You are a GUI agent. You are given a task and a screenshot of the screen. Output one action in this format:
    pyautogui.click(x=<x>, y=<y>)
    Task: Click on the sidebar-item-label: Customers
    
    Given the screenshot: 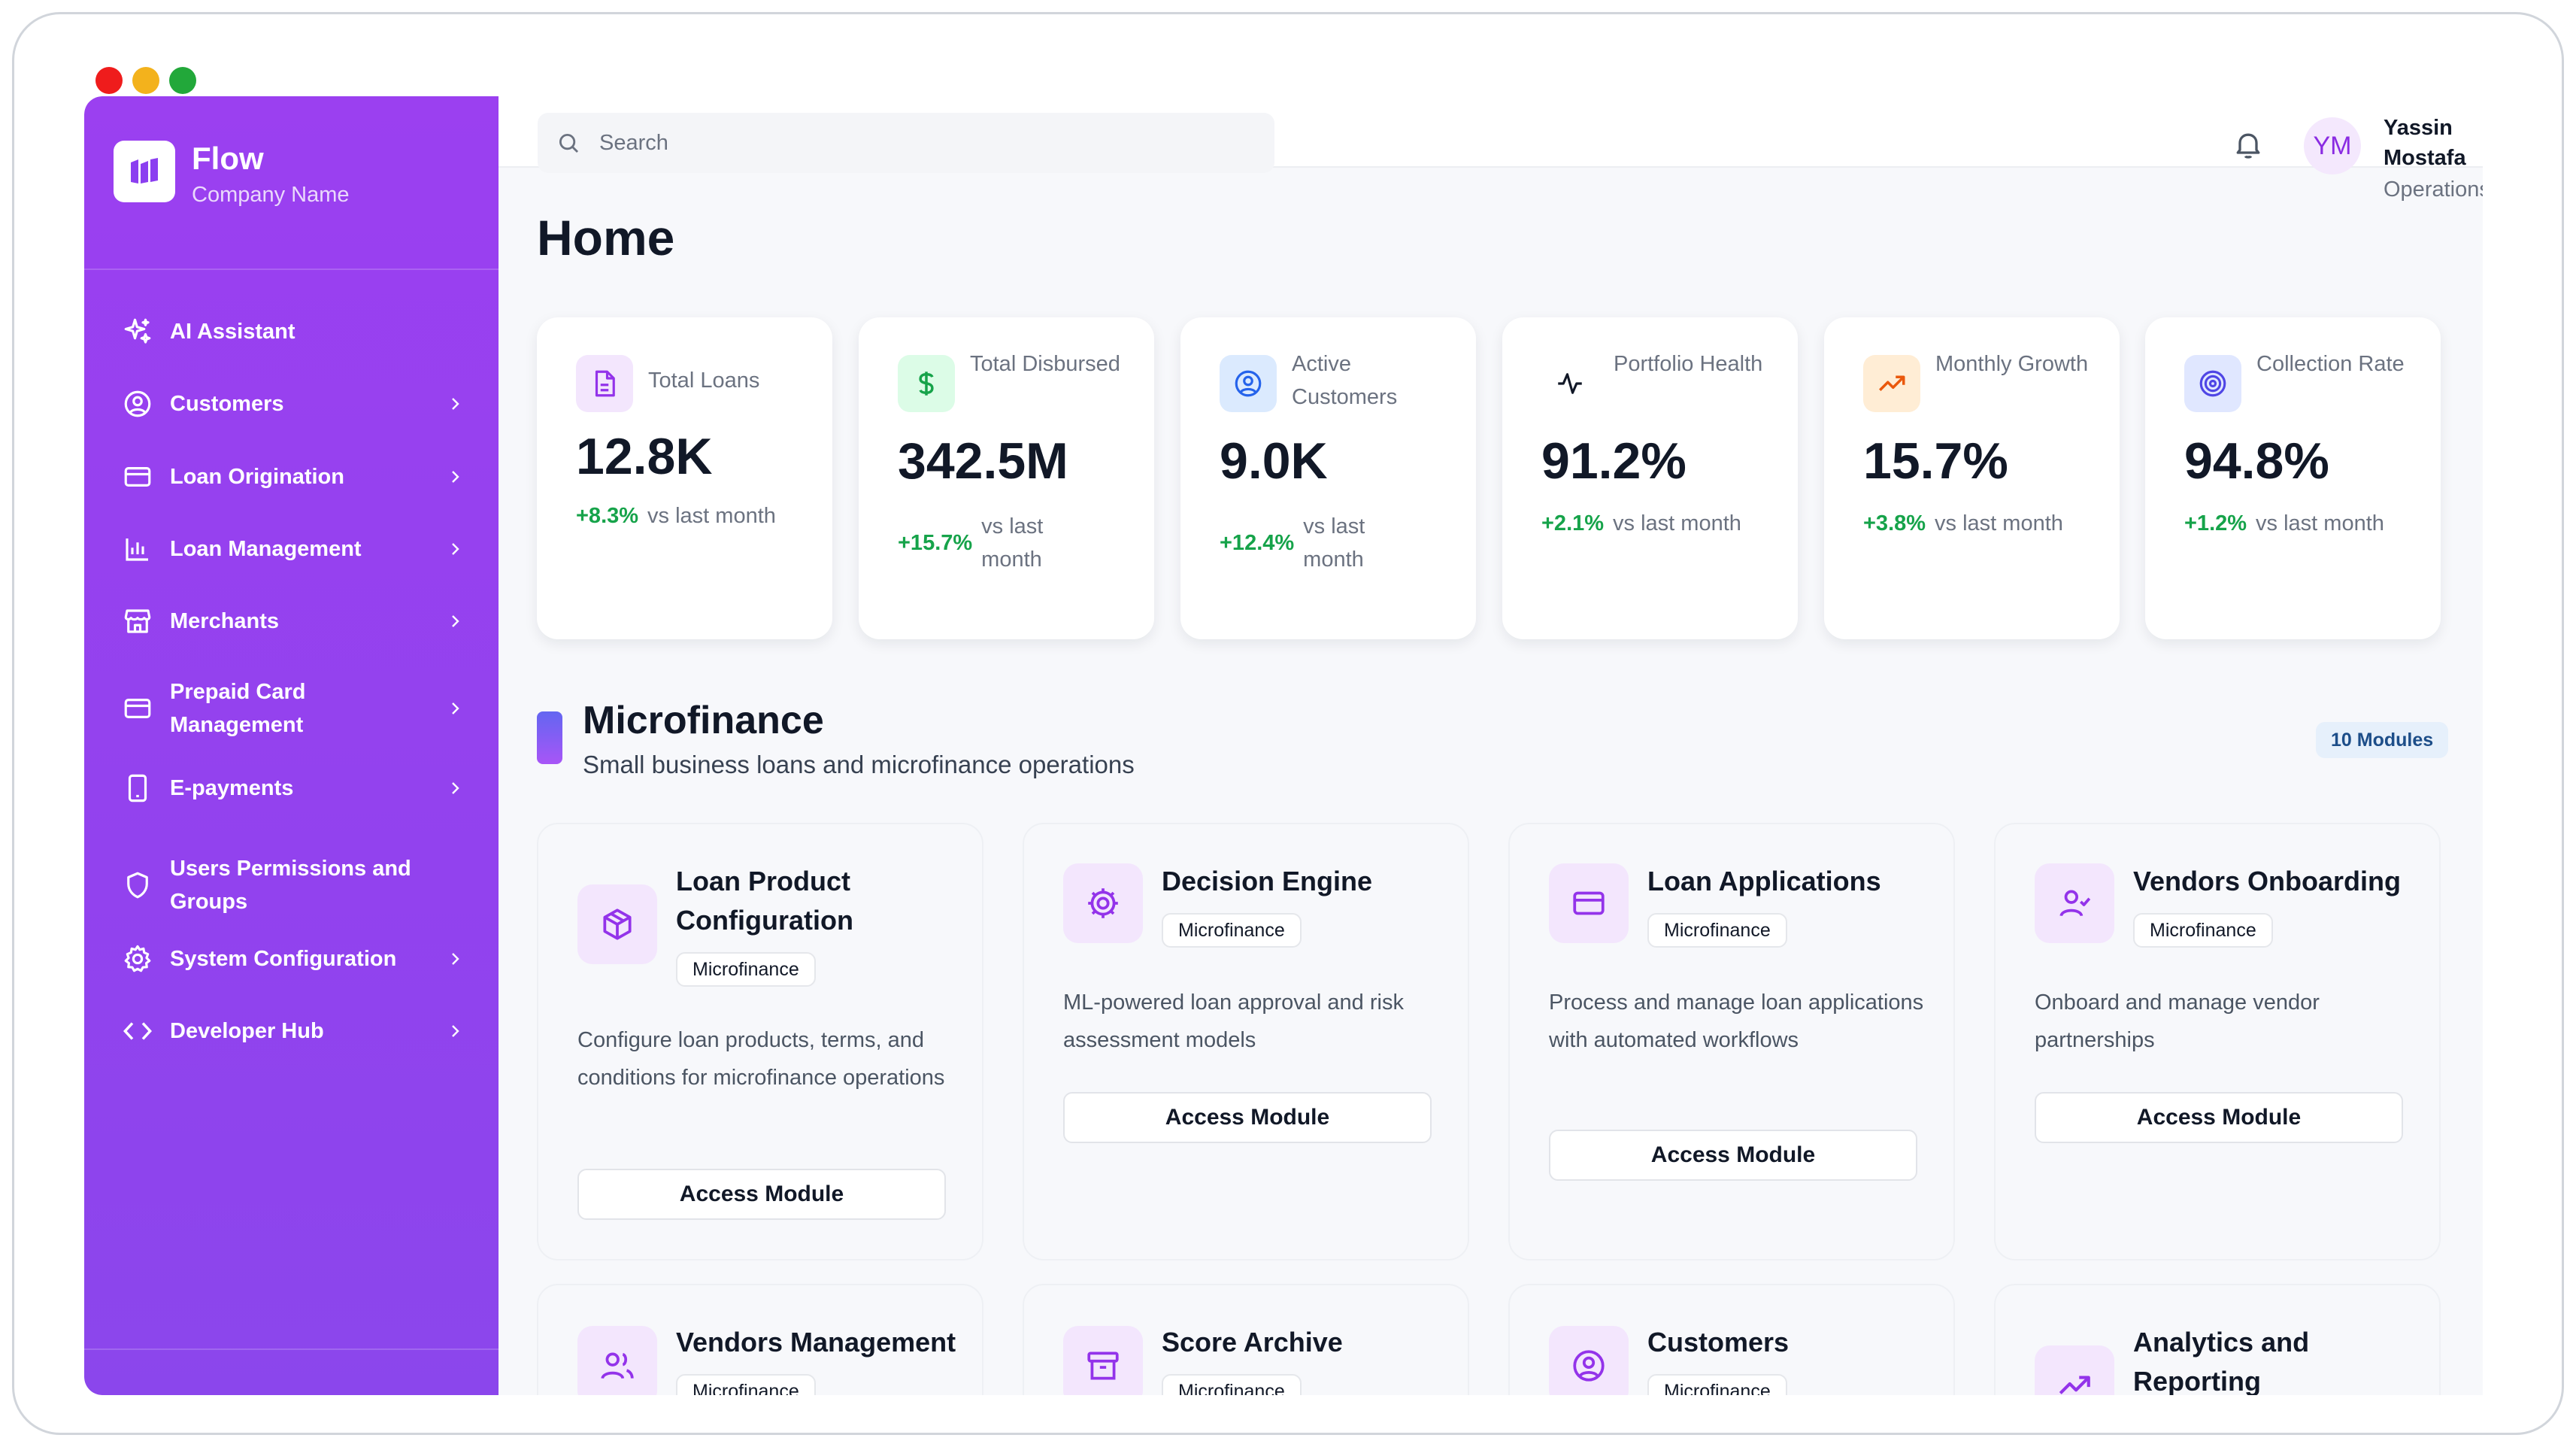 What is the action you would take?
    pyautogui.click(x=227, y=404)
    